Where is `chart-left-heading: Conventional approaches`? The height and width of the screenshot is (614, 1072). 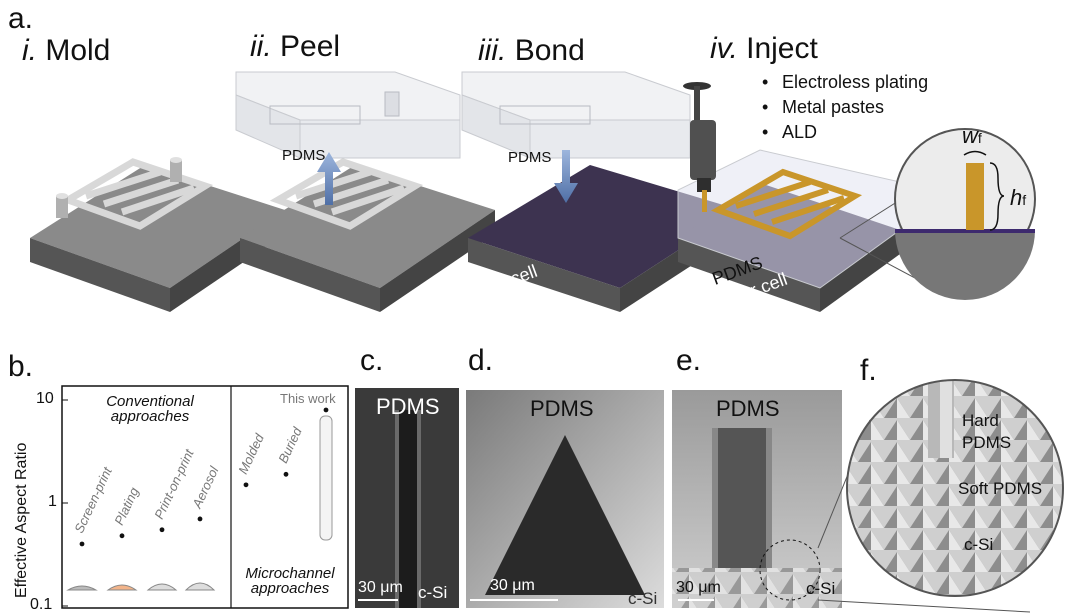
chart-left-heading: Conventional approaches is located at coordinates (150, 409).